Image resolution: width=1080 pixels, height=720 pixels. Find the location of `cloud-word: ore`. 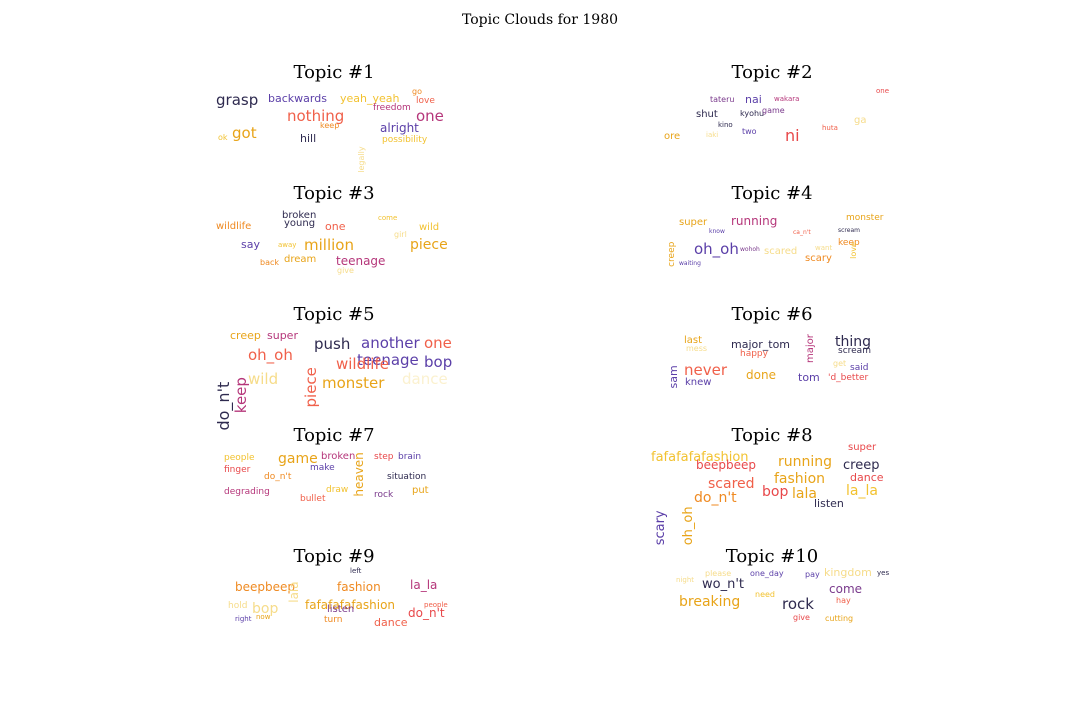

cloud-word: ore is located at coordinates (672, 136).